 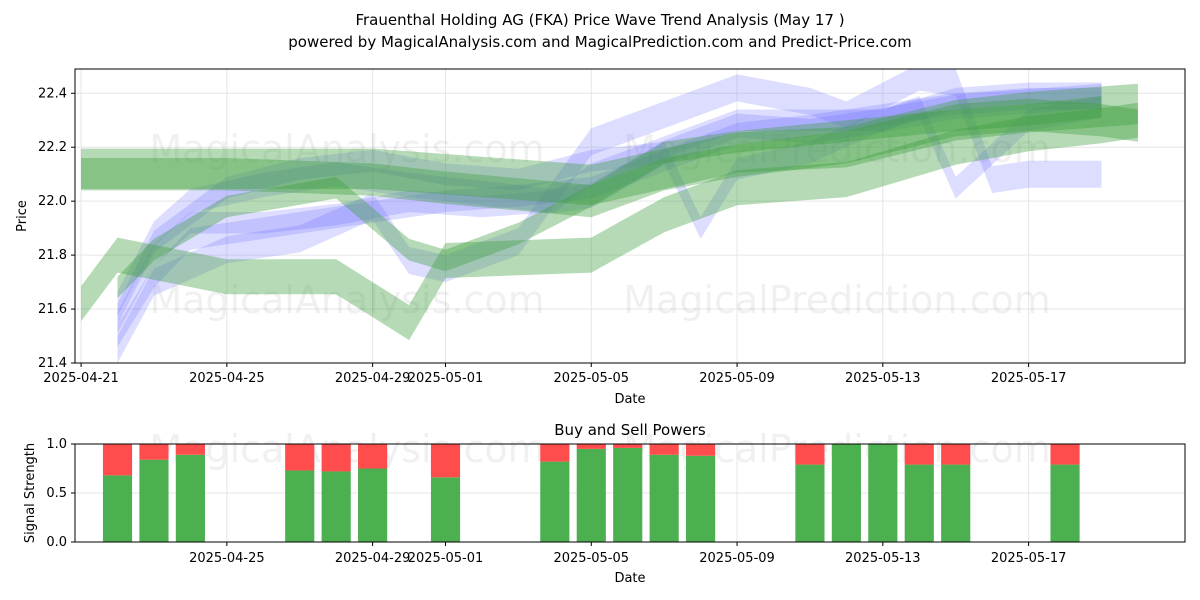 I want to click on x-tick-label: 2025-05-17, so click(x=1029, y=378).